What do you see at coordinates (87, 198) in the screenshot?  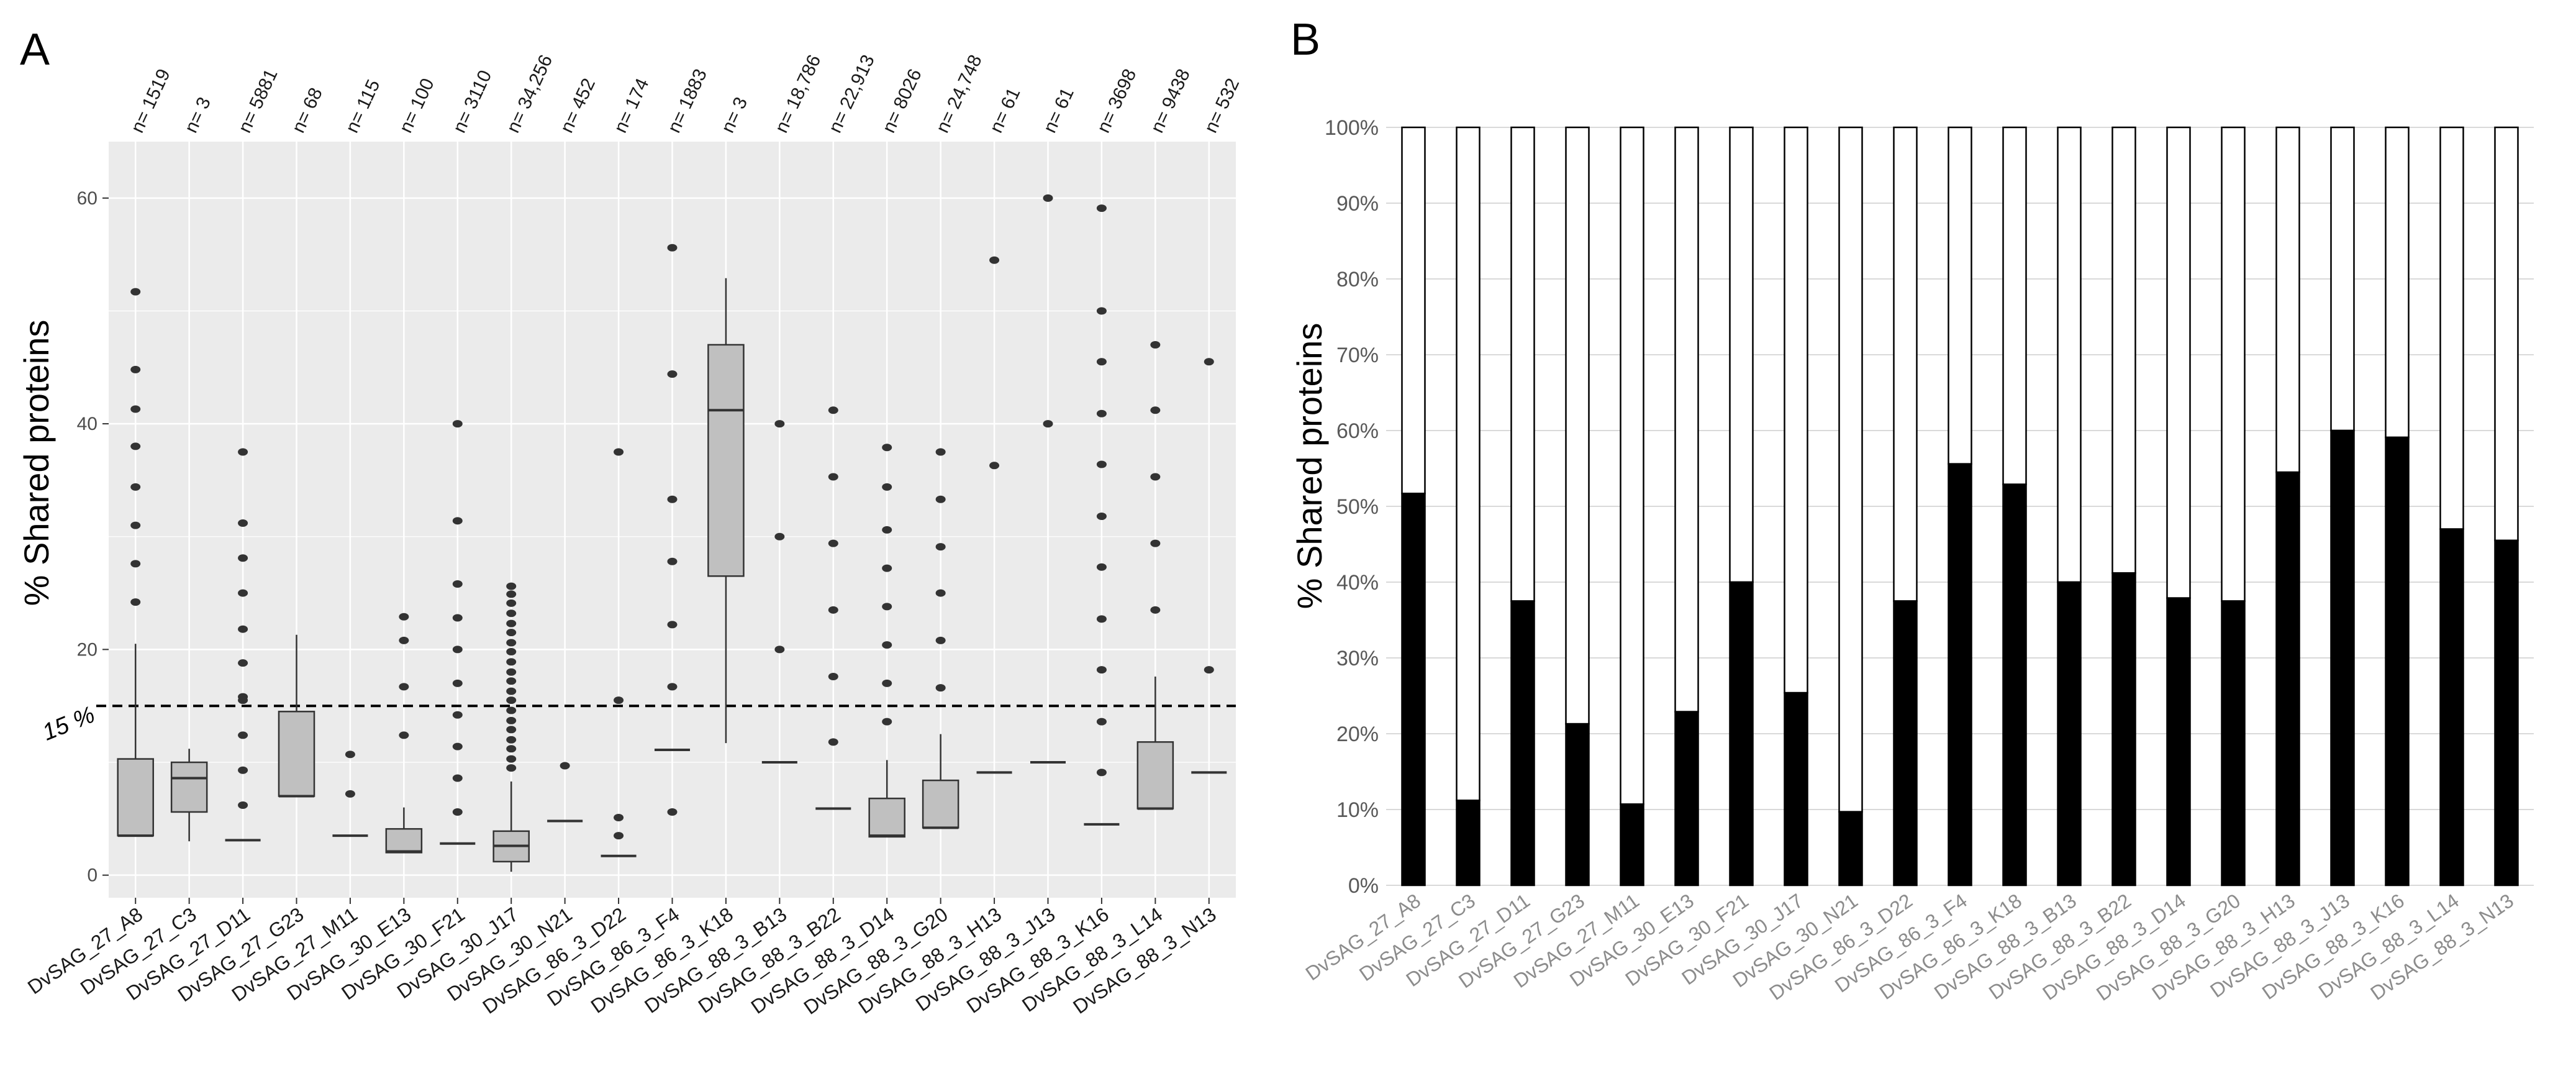 I see `y-tick-label: 60` at bounding box center [87, 198].